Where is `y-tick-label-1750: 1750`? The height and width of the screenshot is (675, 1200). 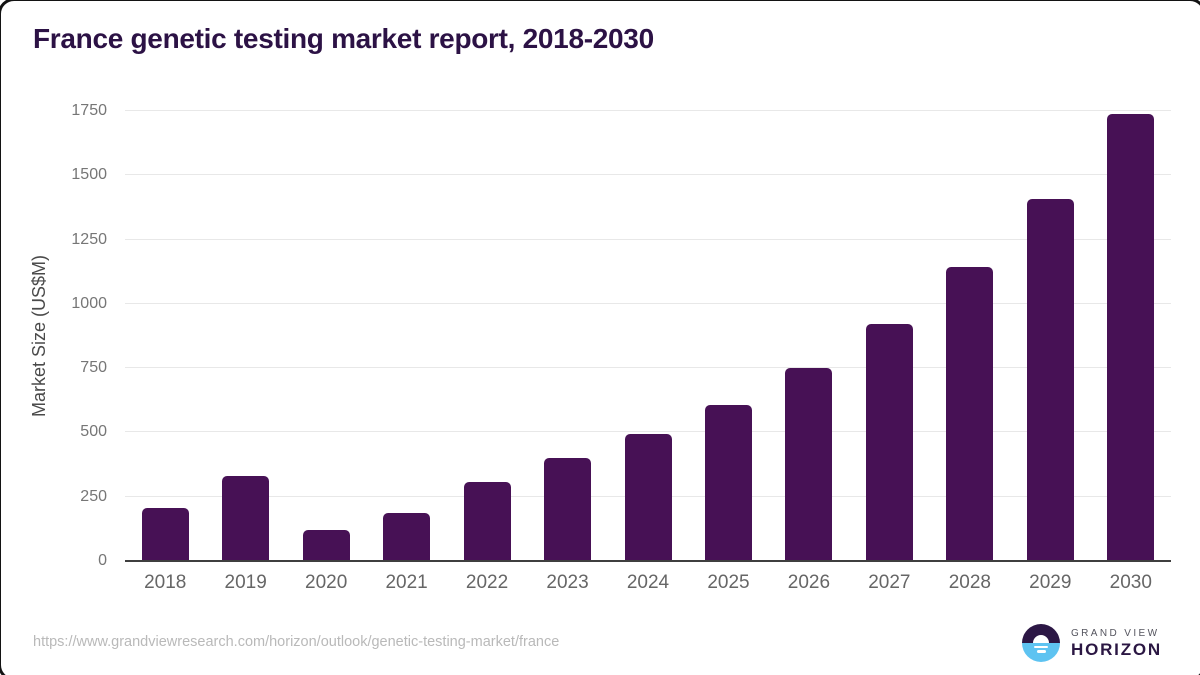 y-tick-label-1750: 1750 is located at coordinates (89, 110).